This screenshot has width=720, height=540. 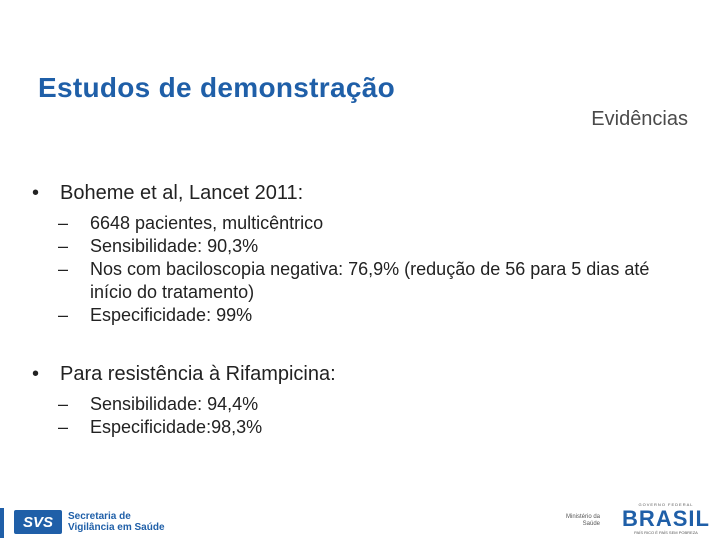 I want to click on bullet-text: Boheme et al, Lancet 2011:, so click(x=182, y=193).